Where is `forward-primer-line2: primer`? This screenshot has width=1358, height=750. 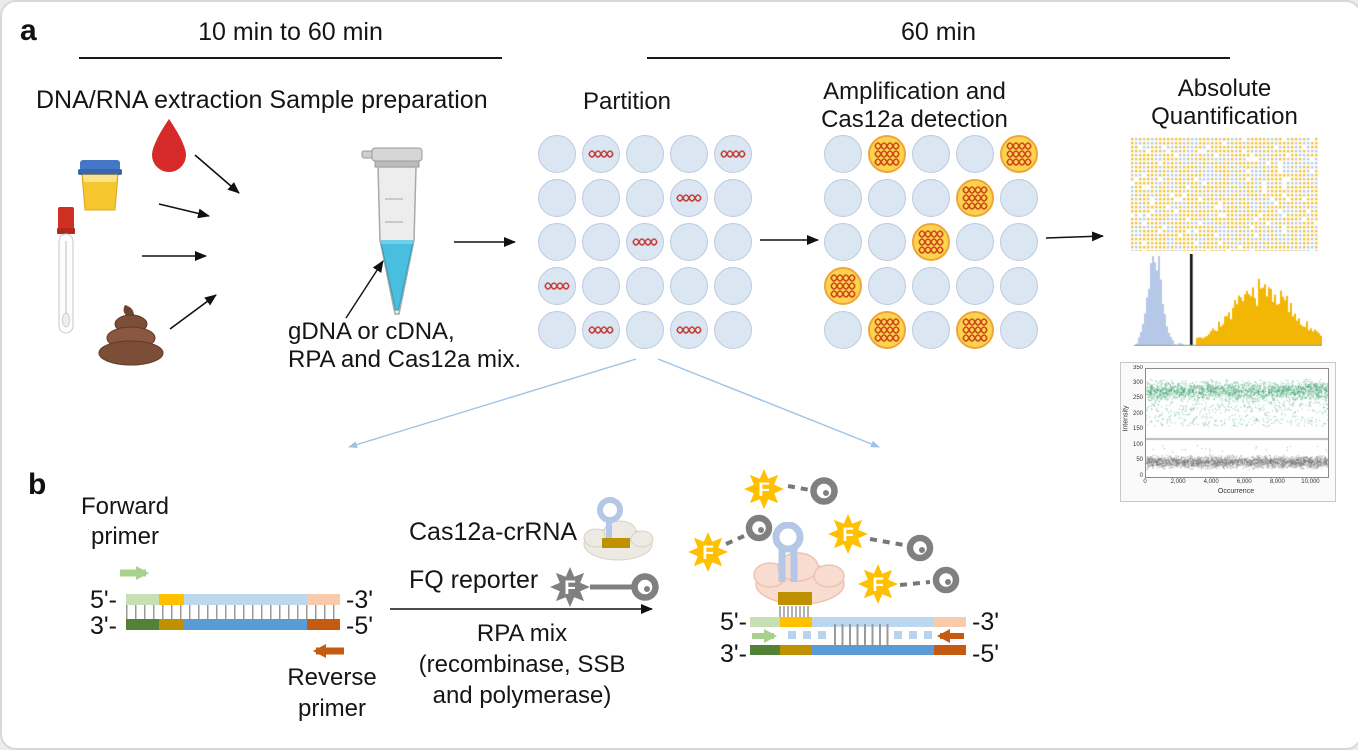 forward-primer-line2: primer is located at coordinates (124, 536).